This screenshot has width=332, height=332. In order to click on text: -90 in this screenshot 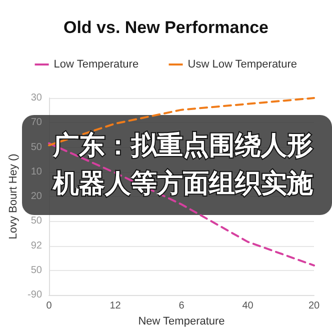, I will do `click(35, 295)`.